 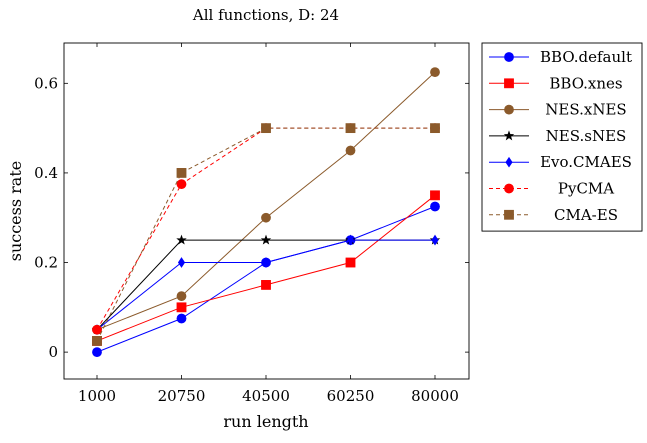 What do you see at coordinates (53, 352) in the screenshot?
I see `y-tick-label: 0` at bounding box center [53, 352].